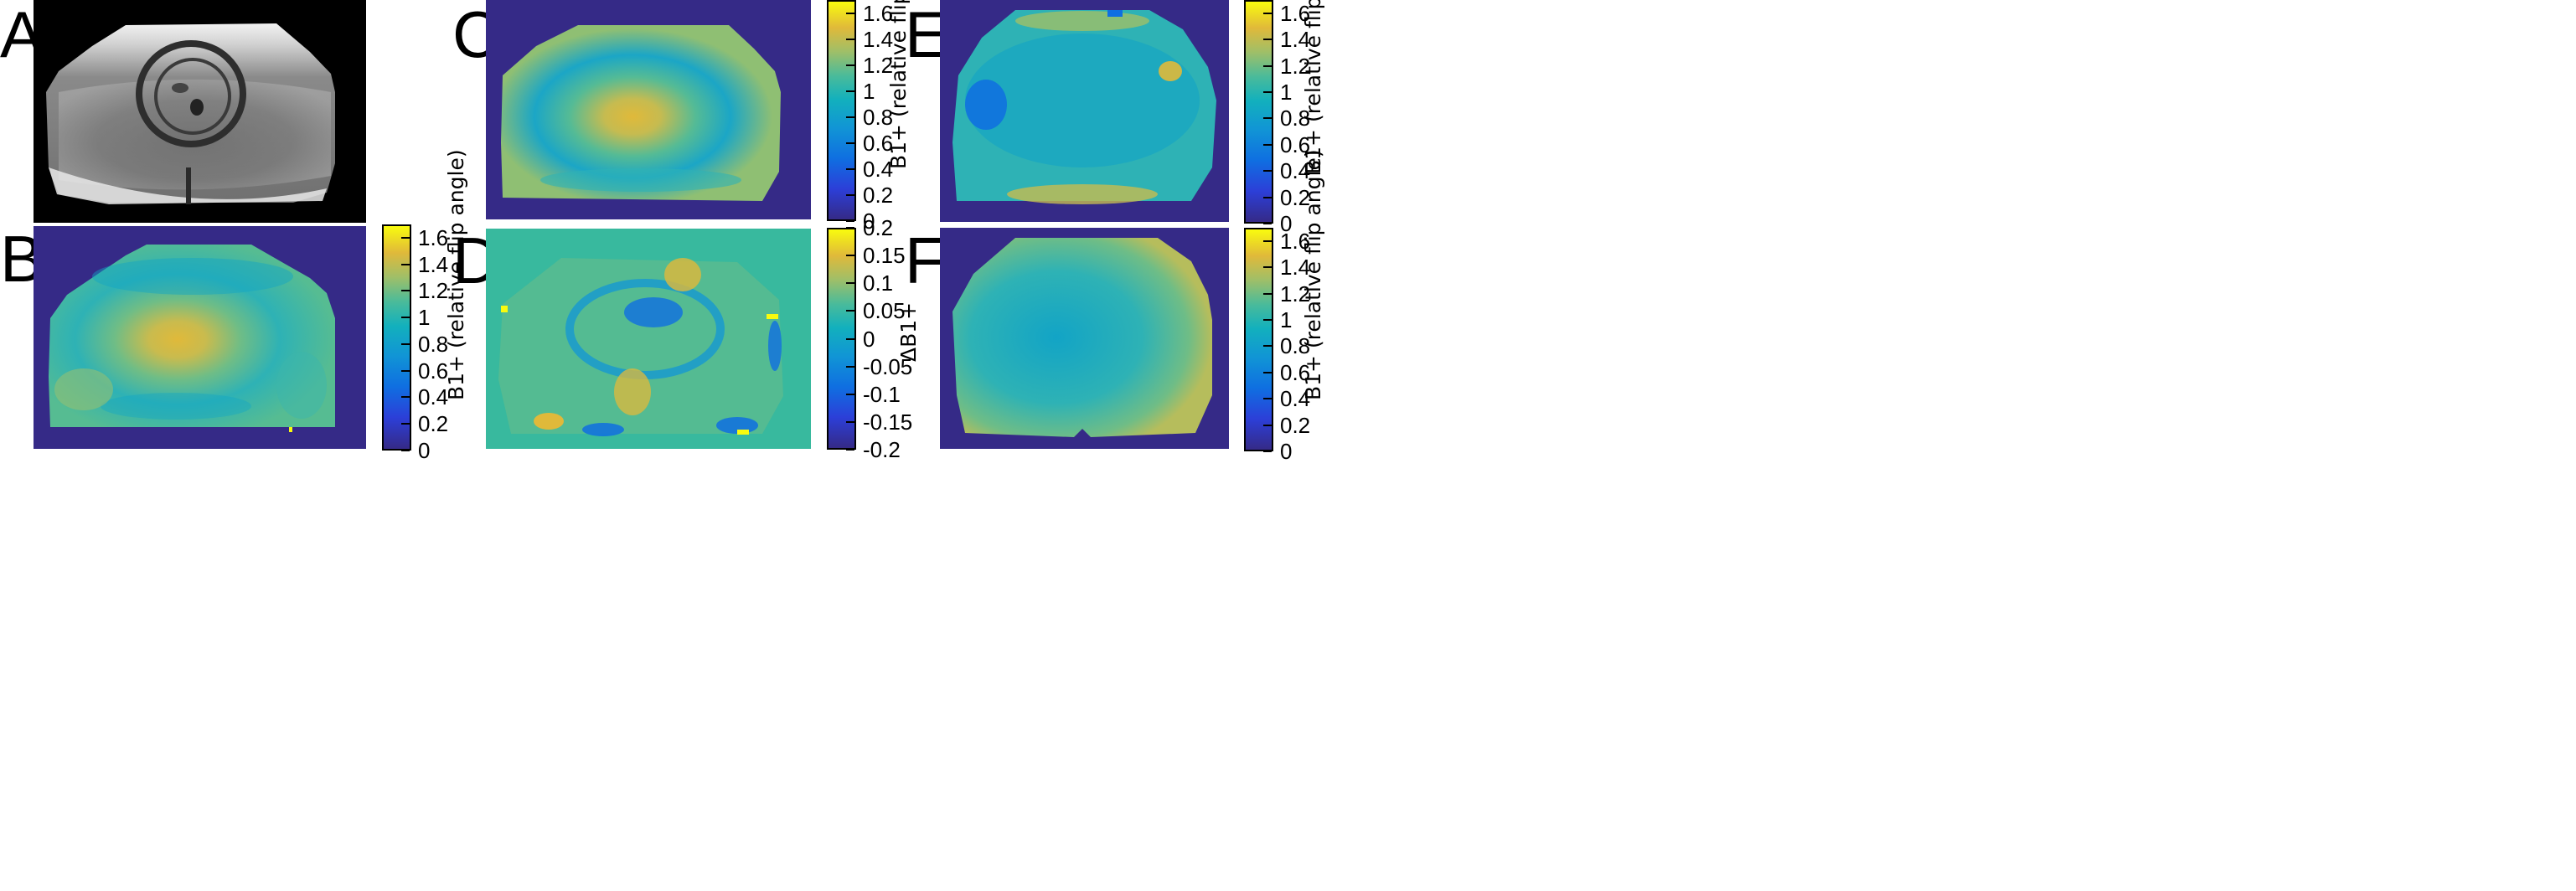 The height and width of the screenshot is (891, 2576). I want to click on colorbar-c-tick-label: 1.2, so click(878, 65).